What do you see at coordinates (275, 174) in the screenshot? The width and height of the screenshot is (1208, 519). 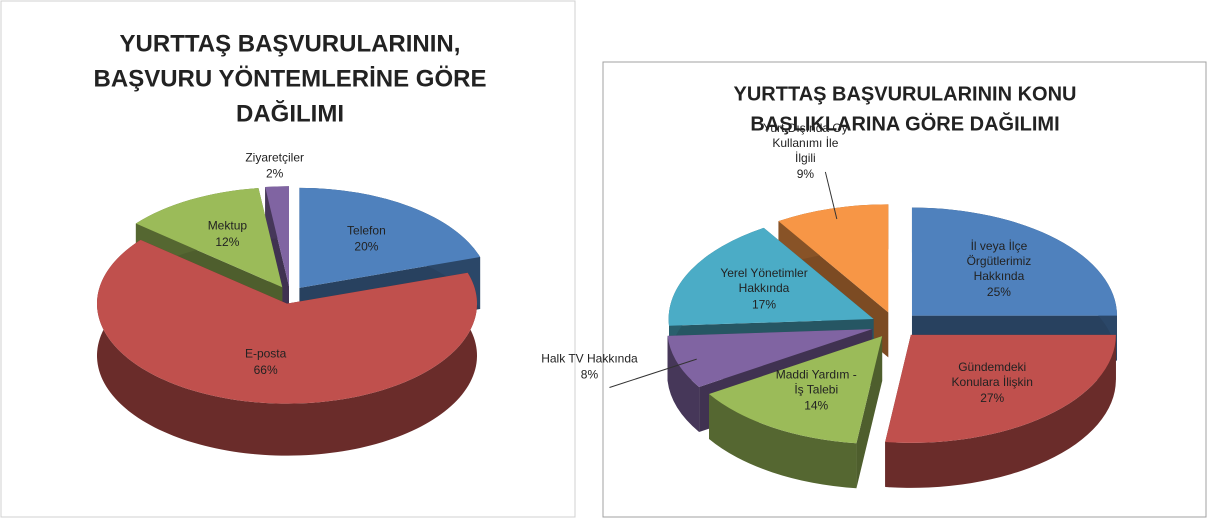 I see `data-label: 2%` at bounding box center [275, 174].